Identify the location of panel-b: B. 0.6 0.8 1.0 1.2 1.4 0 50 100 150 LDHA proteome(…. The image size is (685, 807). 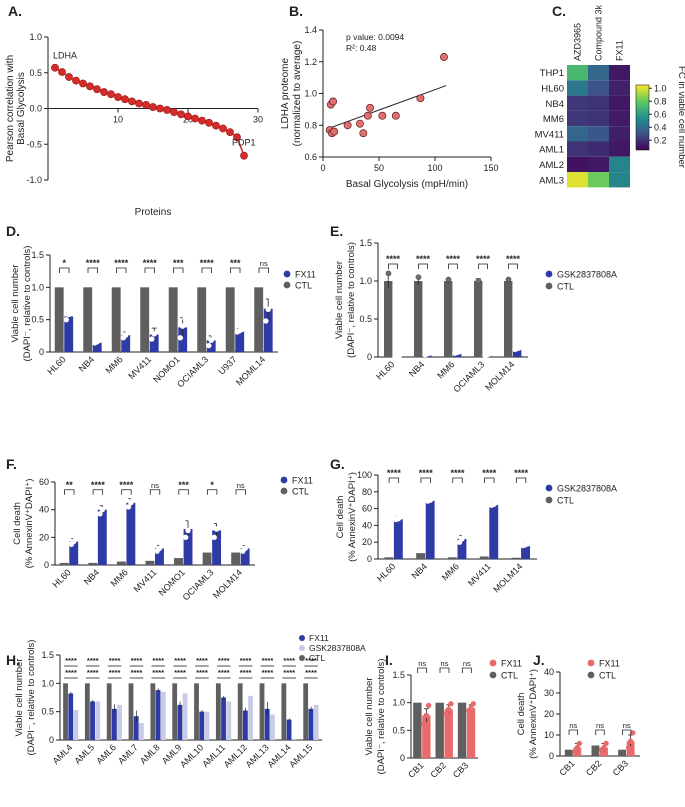
(389, 96).